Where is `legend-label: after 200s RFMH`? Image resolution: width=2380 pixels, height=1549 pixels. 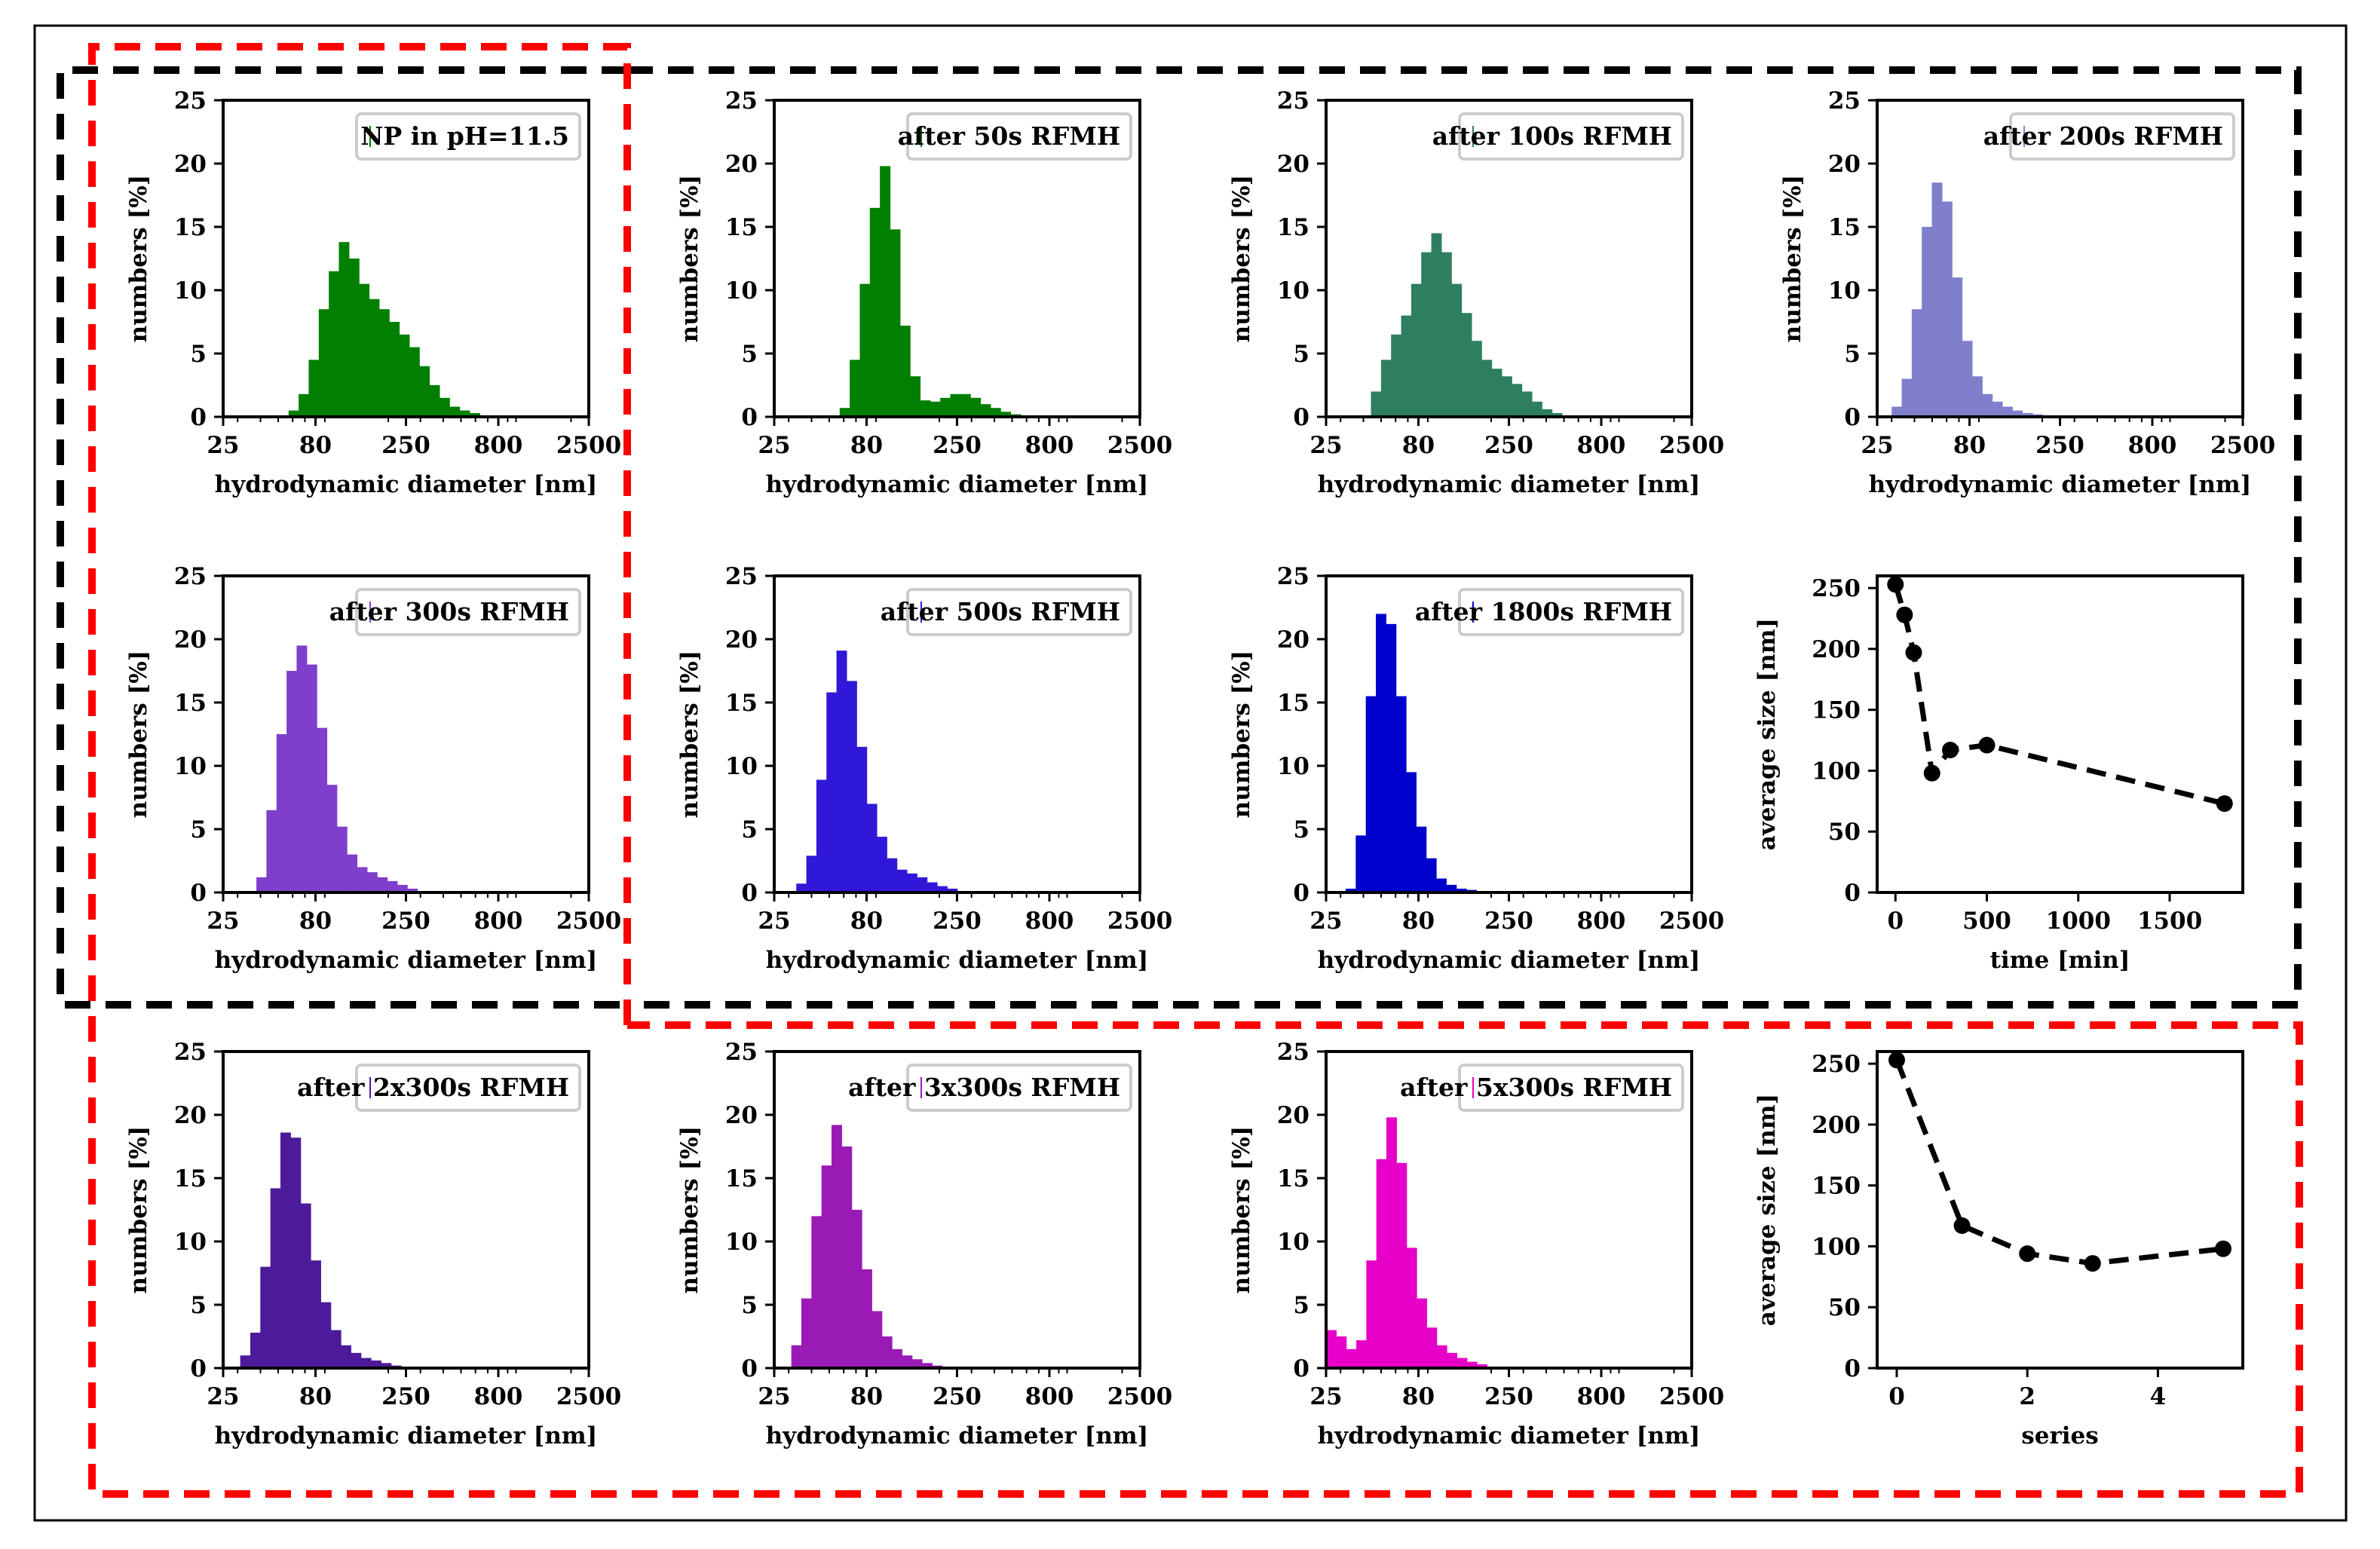
legend-label: after 200s RFMH is located at coordinates (2103, 136).